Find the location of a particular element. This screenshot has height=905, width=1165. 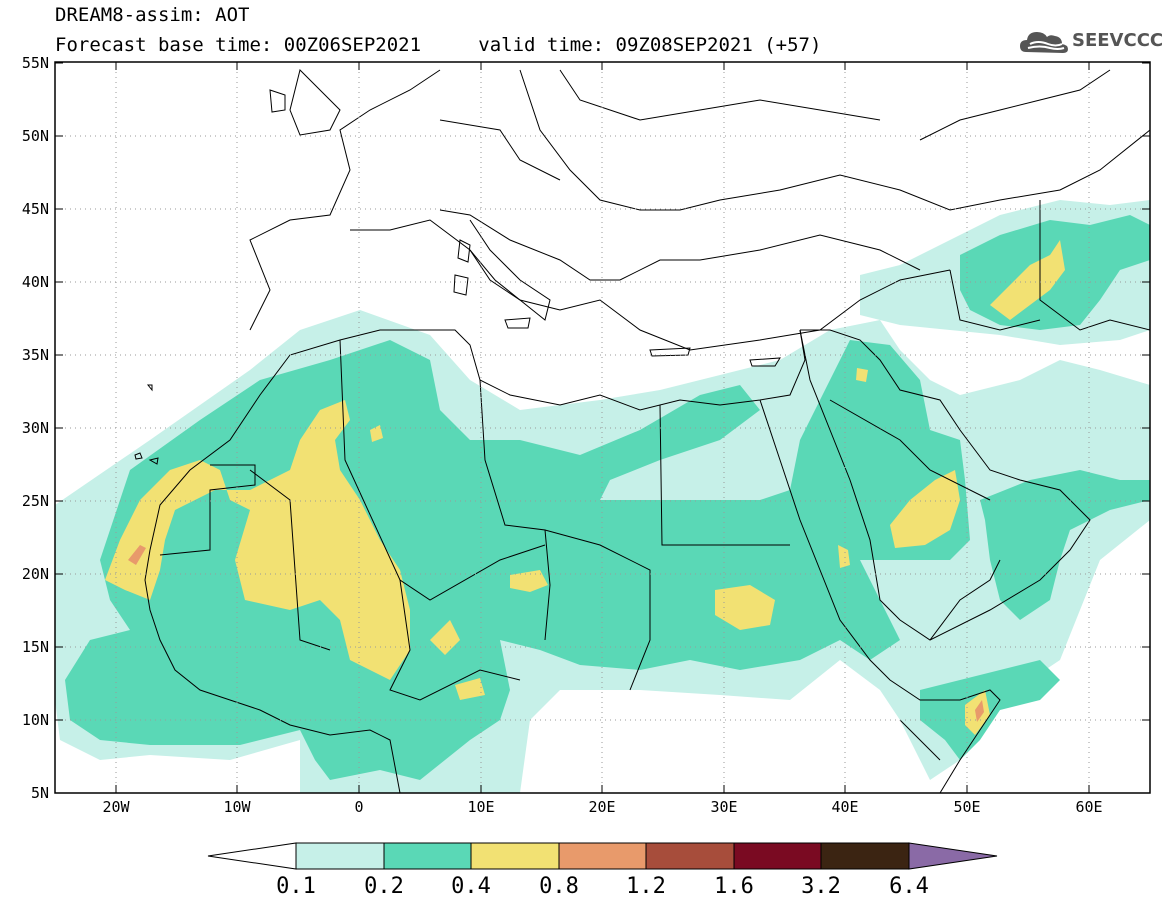

aot-band-green-arabia is located at coordinates (1065, 545).